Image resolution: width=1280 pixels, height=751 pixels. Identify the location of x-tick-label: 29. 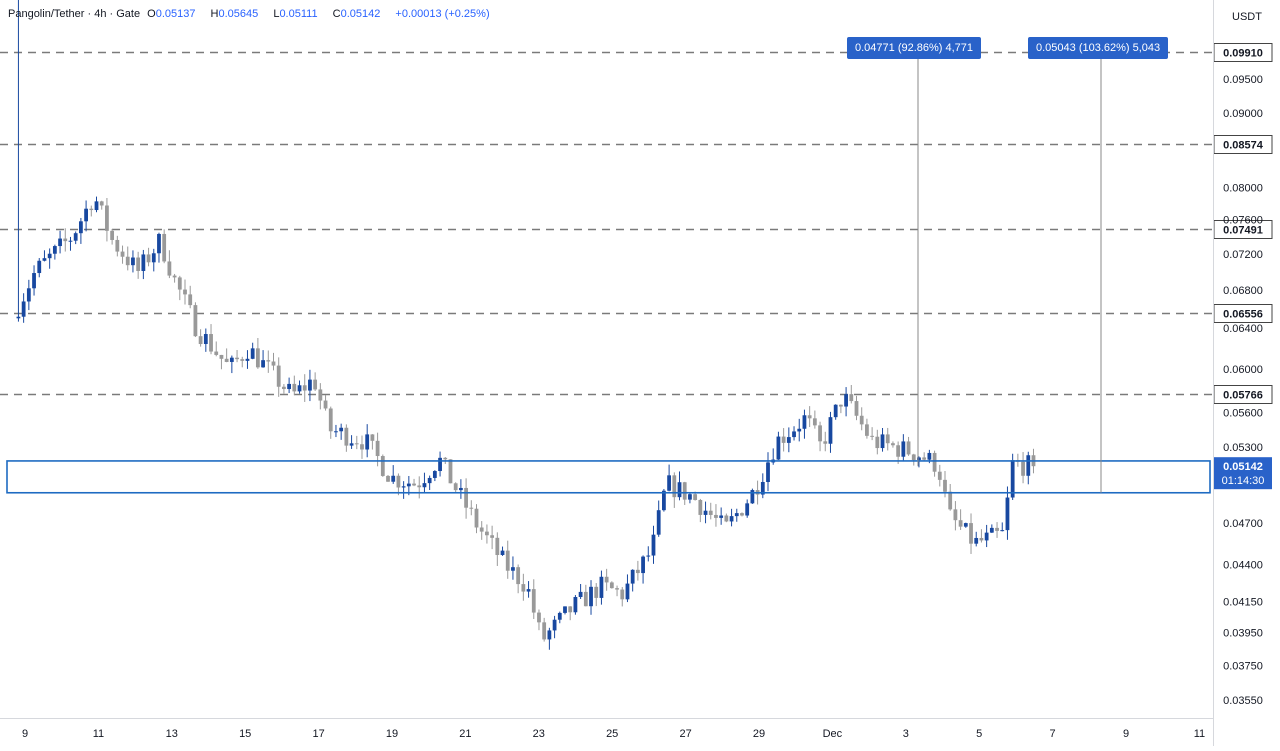
(759, 734).